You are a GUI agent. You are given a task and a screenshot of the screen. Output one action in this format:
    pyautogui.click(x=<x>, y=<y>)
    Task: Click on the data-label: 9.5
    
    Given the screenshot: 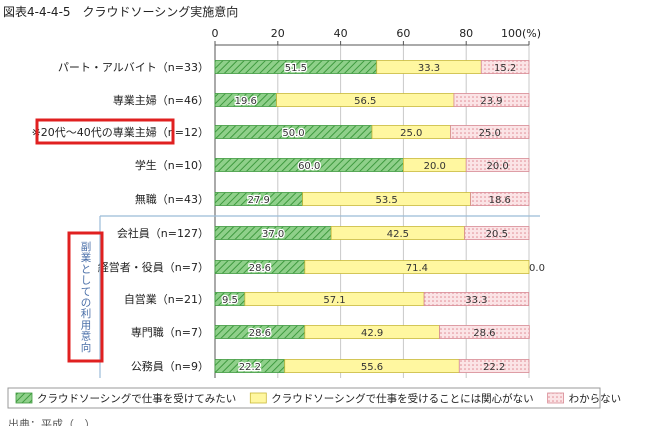 What is the action you would take?
    pyautogui.click(x=230, y=300)
    